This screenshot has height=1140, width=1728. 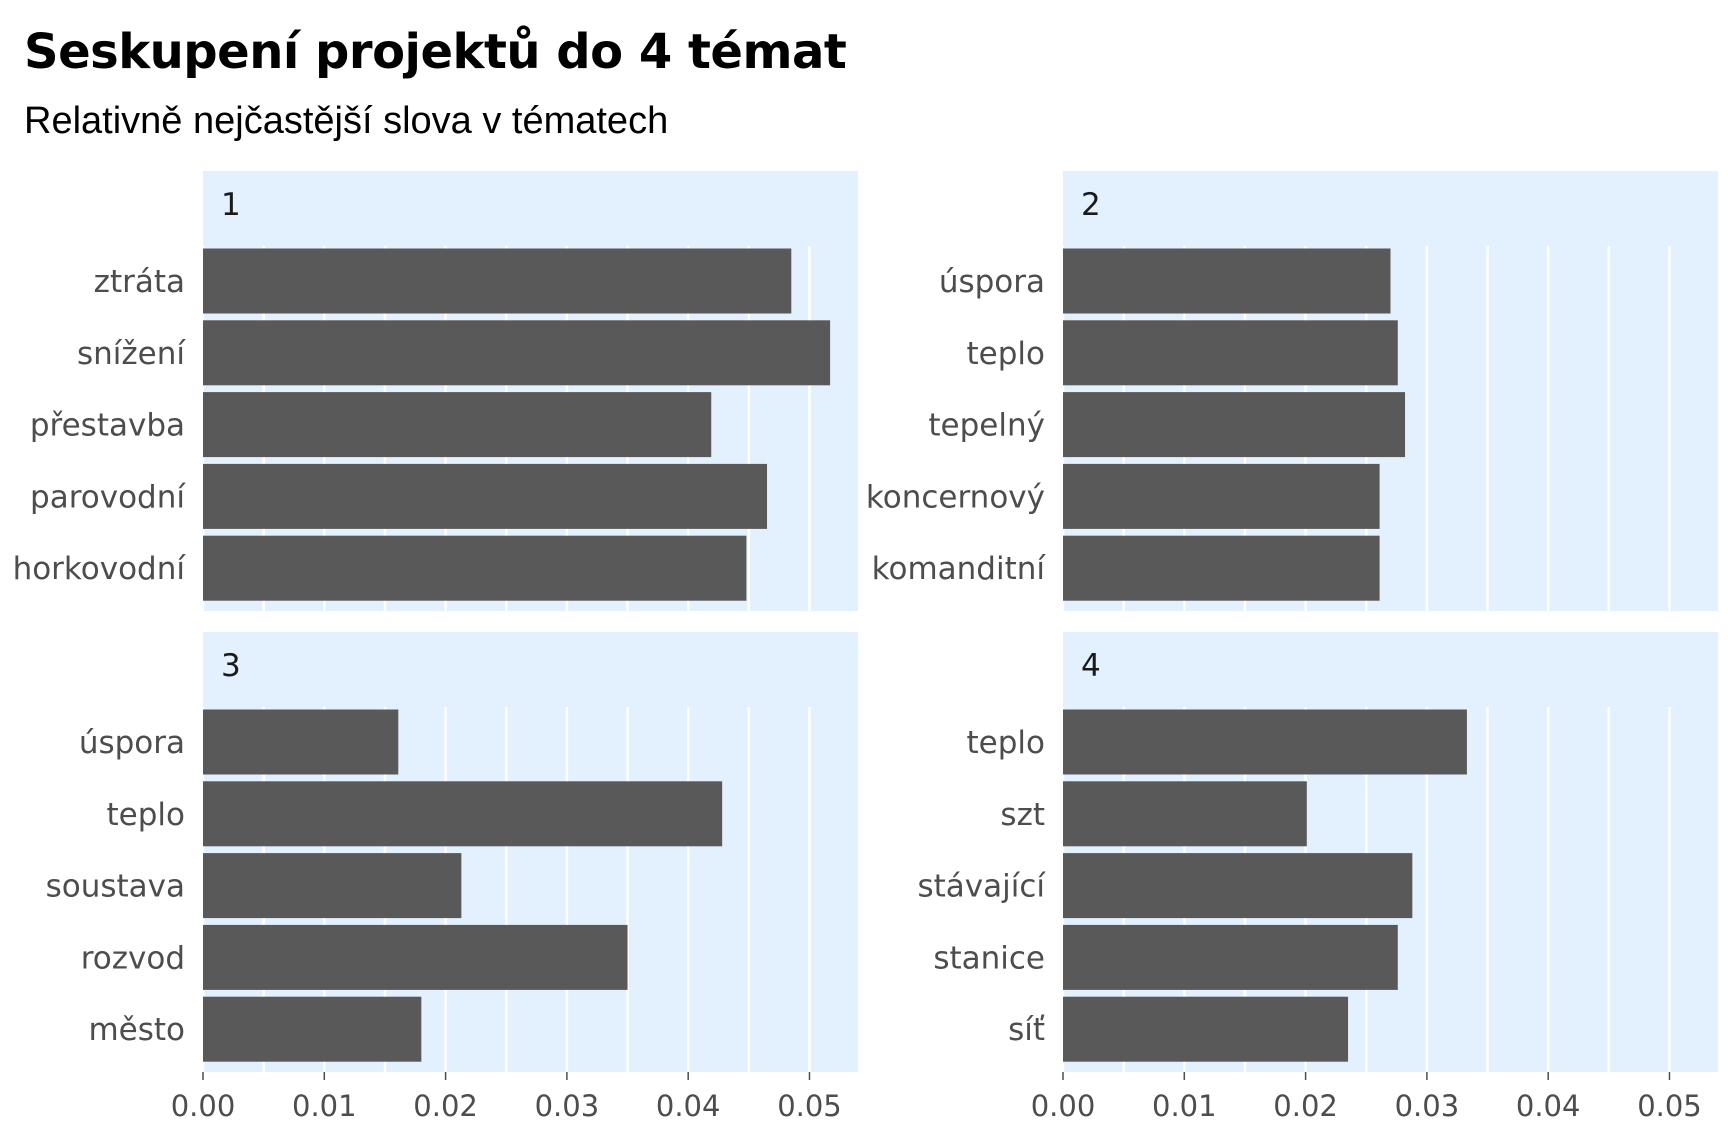 I want to click on category-label: szt, so click(x=1022, y=815).